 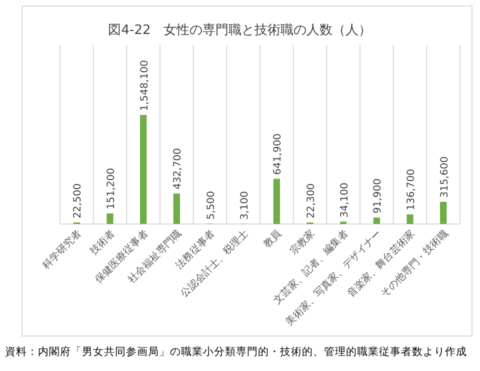 What do you see at coordinates (411, 189) in the screenshot?
I see `data-label: 136,700` at bounding box center [411, 189].